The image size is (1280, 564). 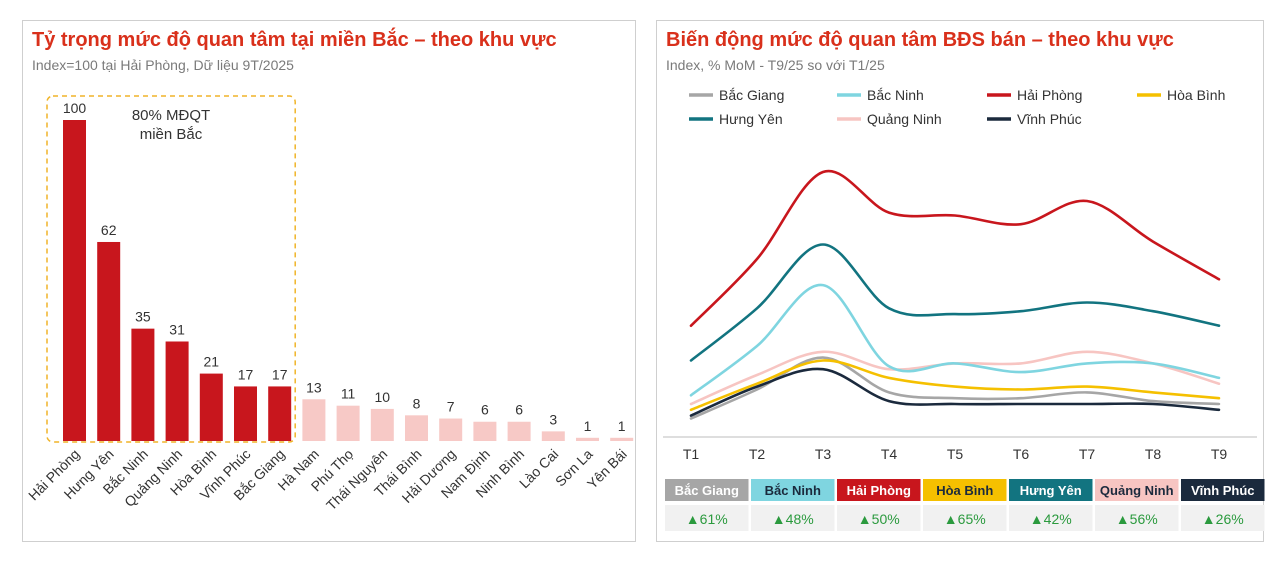 I want to click on summary-region-label: Bắc Giang, so click(x=707, y=490).